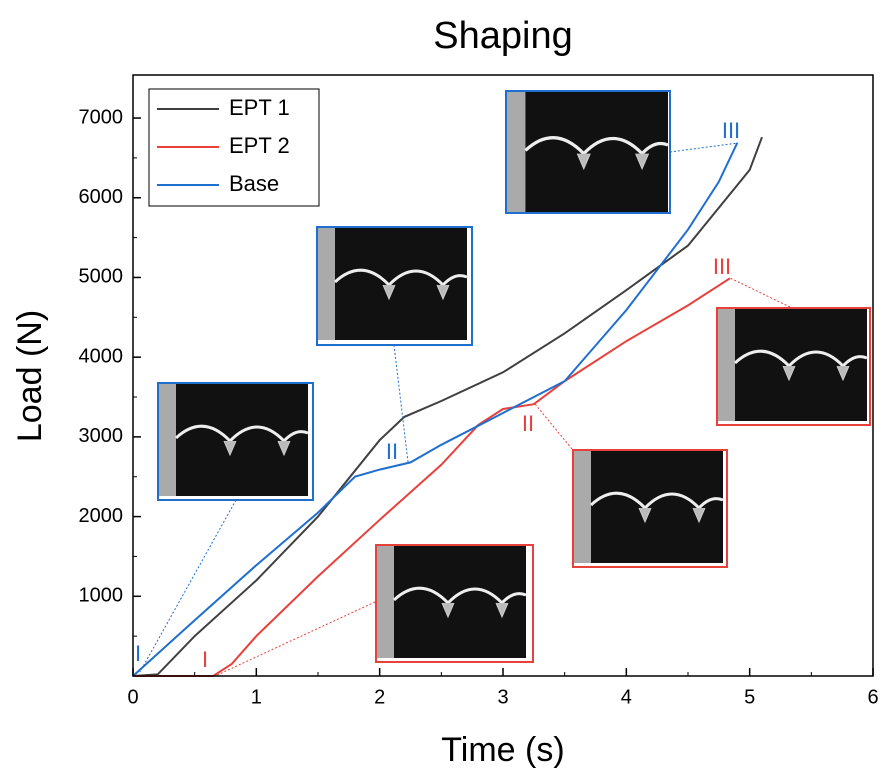  Describe the element at coordinates (254, 183) in the screenshot. I see `legend-label: Base` at that location.